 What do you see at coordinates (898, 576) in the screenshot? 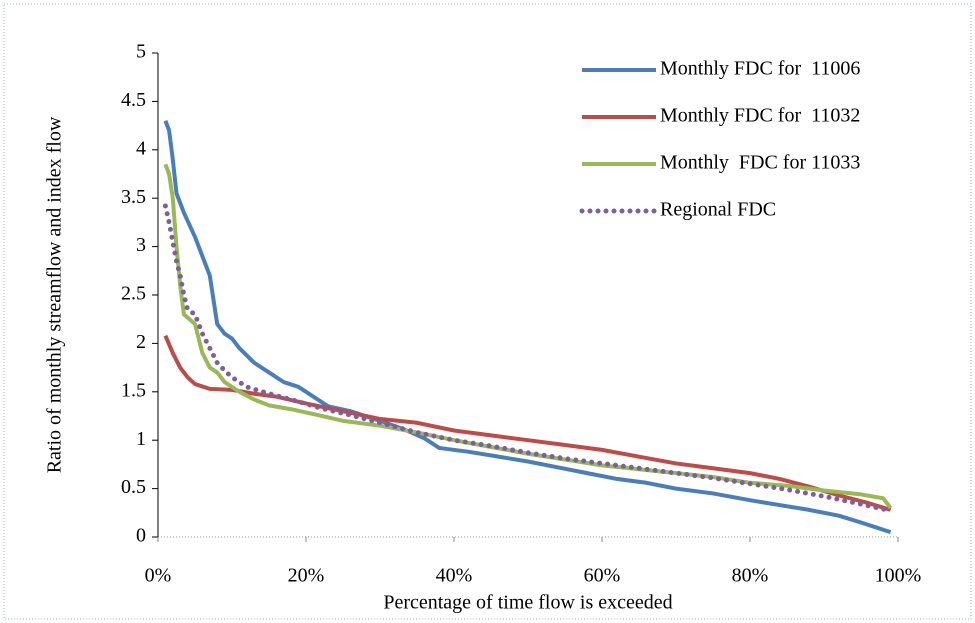
I see `x-tick-label: 100%` at bounding box center [898, 576].